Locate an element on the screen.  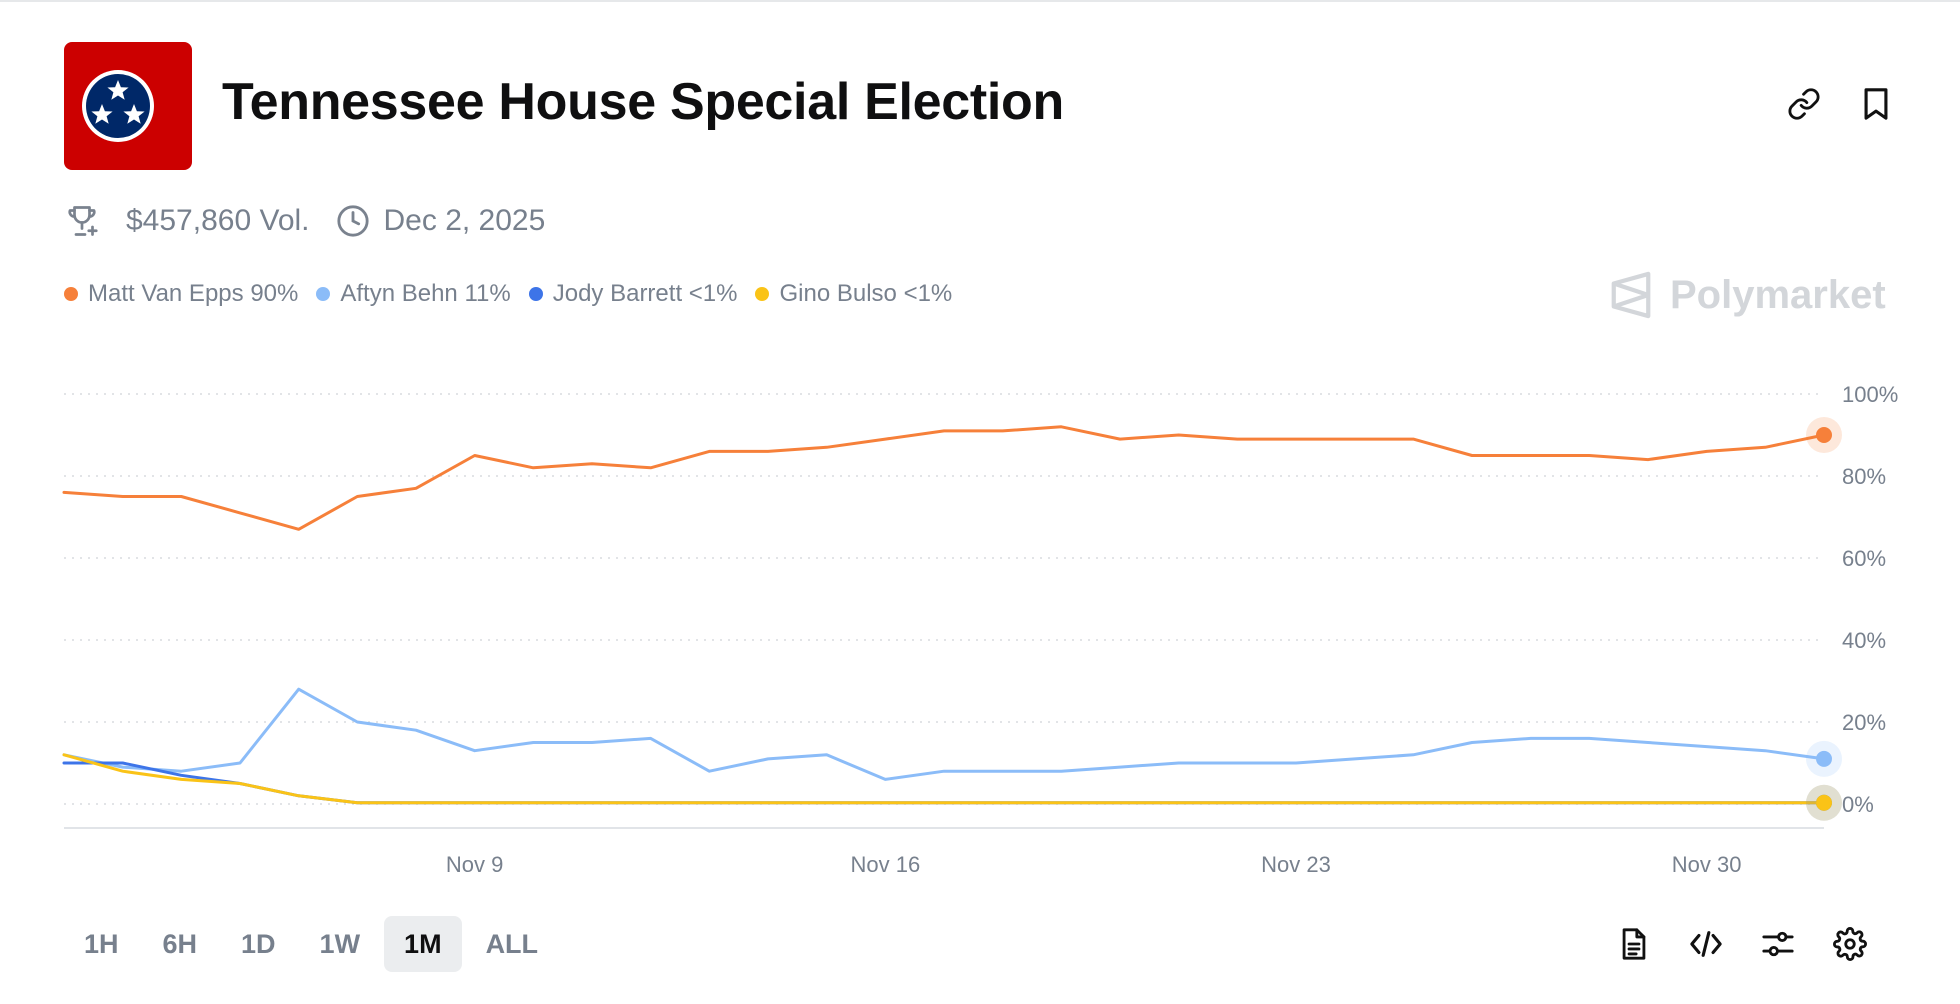
chart-tools is located at coordinates (1728, 944).